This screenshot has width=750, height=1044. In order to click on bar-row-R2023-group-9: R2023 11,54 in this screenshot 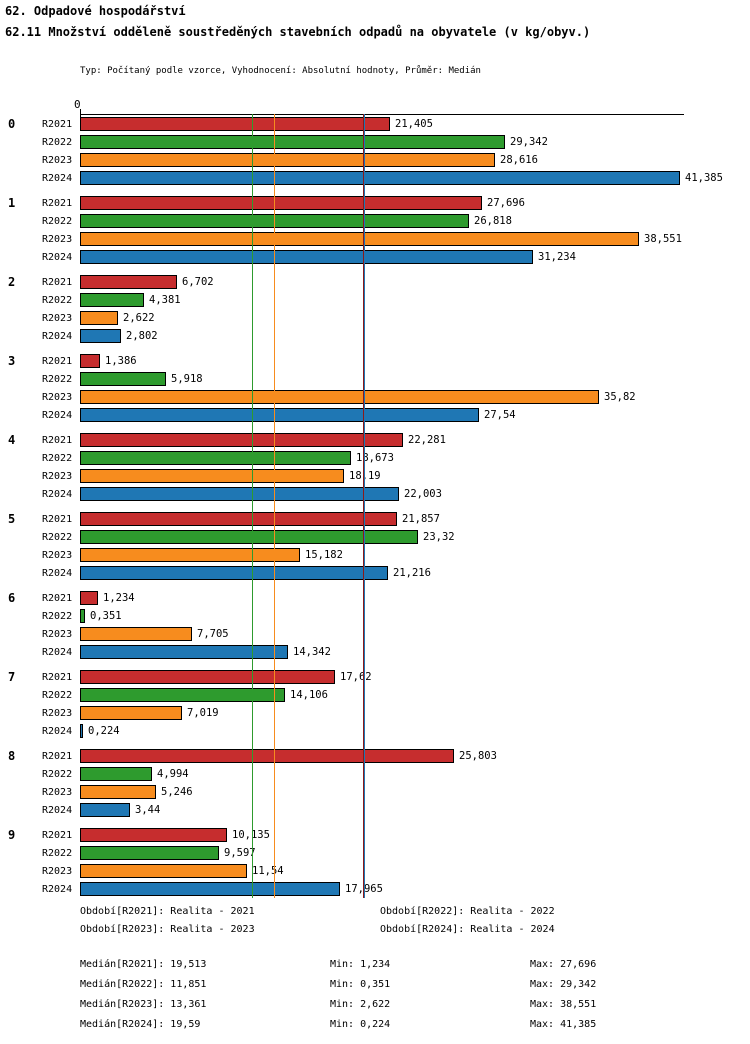, I will do `click(375, 871)`.